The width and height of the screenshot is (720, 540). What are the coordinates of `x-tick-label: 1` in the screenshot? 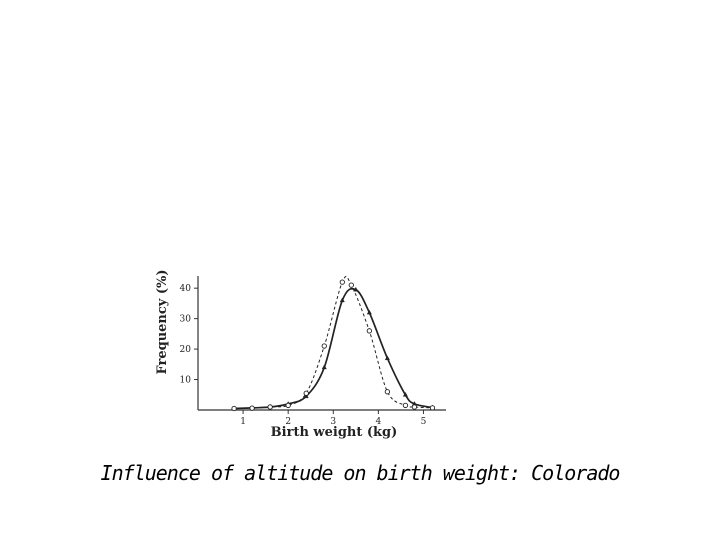 It's located at (243, 422).